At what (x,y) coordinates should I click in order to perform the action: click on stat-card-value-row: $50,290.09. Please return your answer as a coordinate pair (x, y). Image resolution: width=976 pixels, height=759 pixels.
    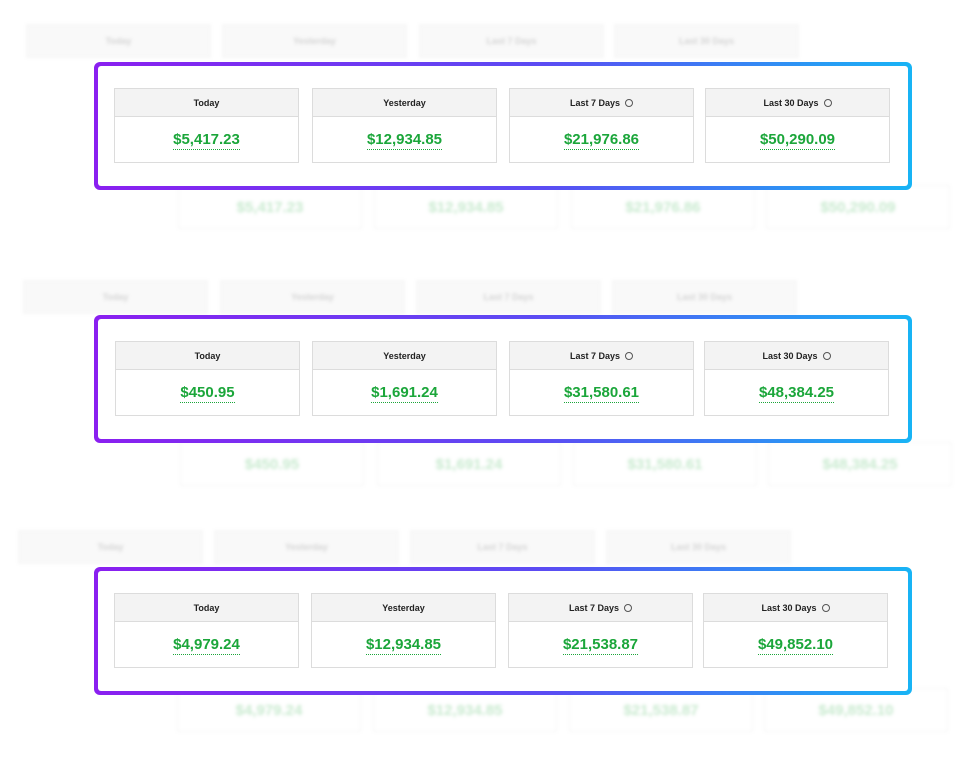
    Looking at the image, I should click on (797, 140).